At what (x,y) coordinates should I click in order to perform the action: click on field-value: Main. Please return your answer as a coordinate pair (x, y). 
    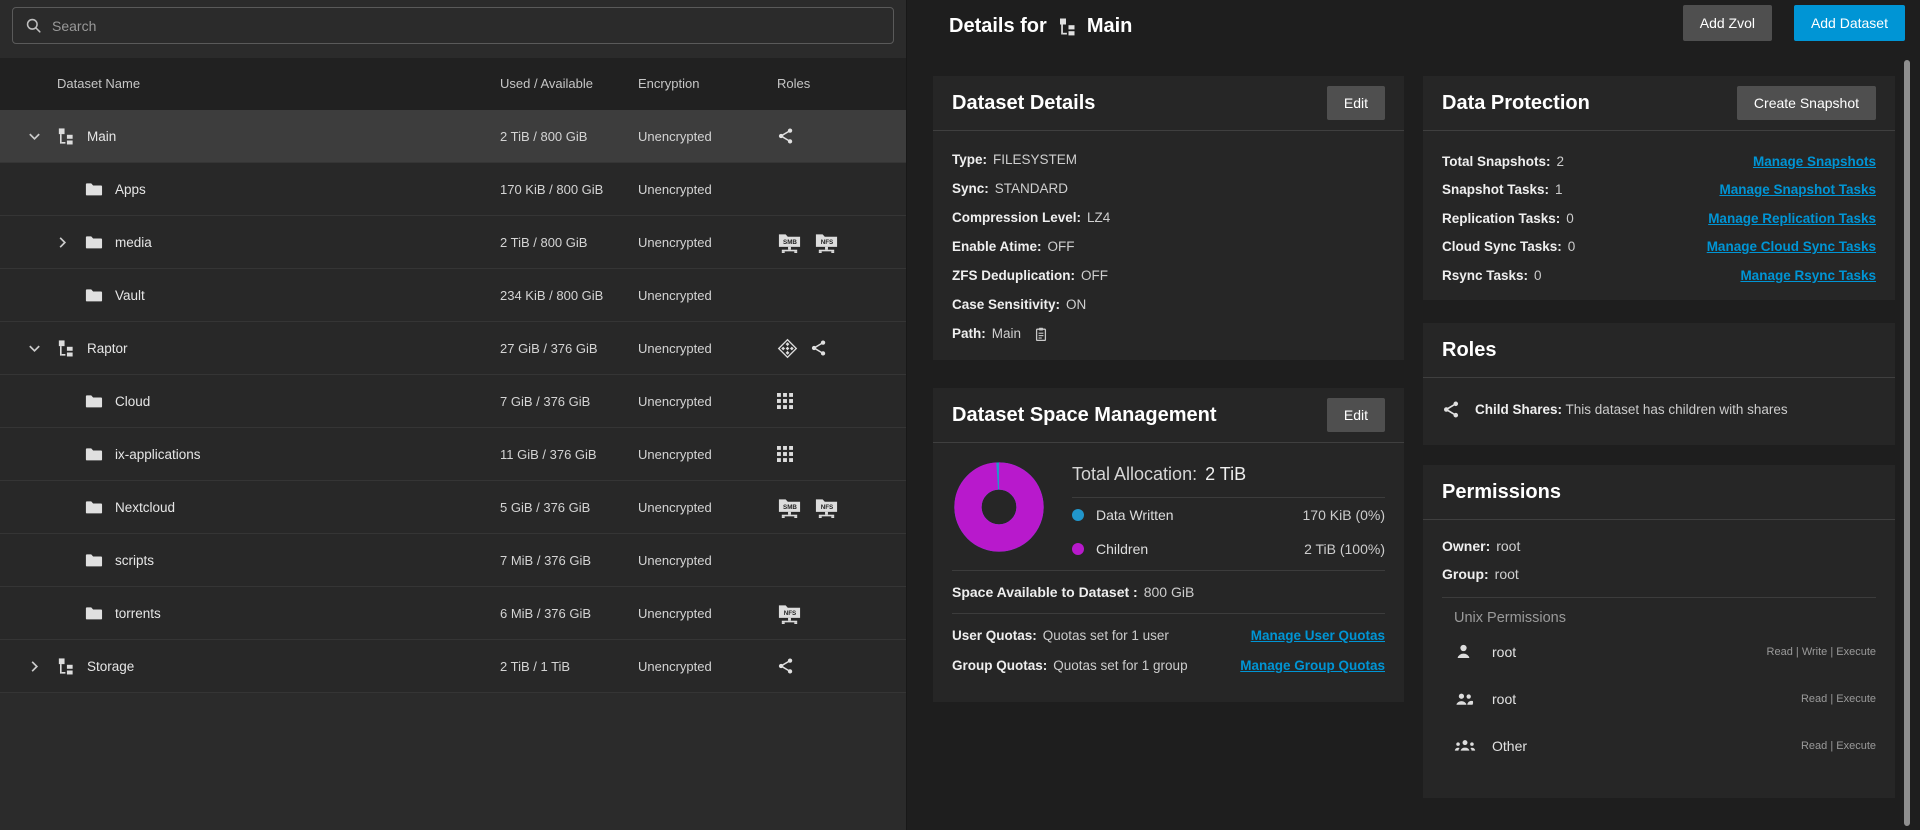
    Looking at the image, I should click on (1006, 333).